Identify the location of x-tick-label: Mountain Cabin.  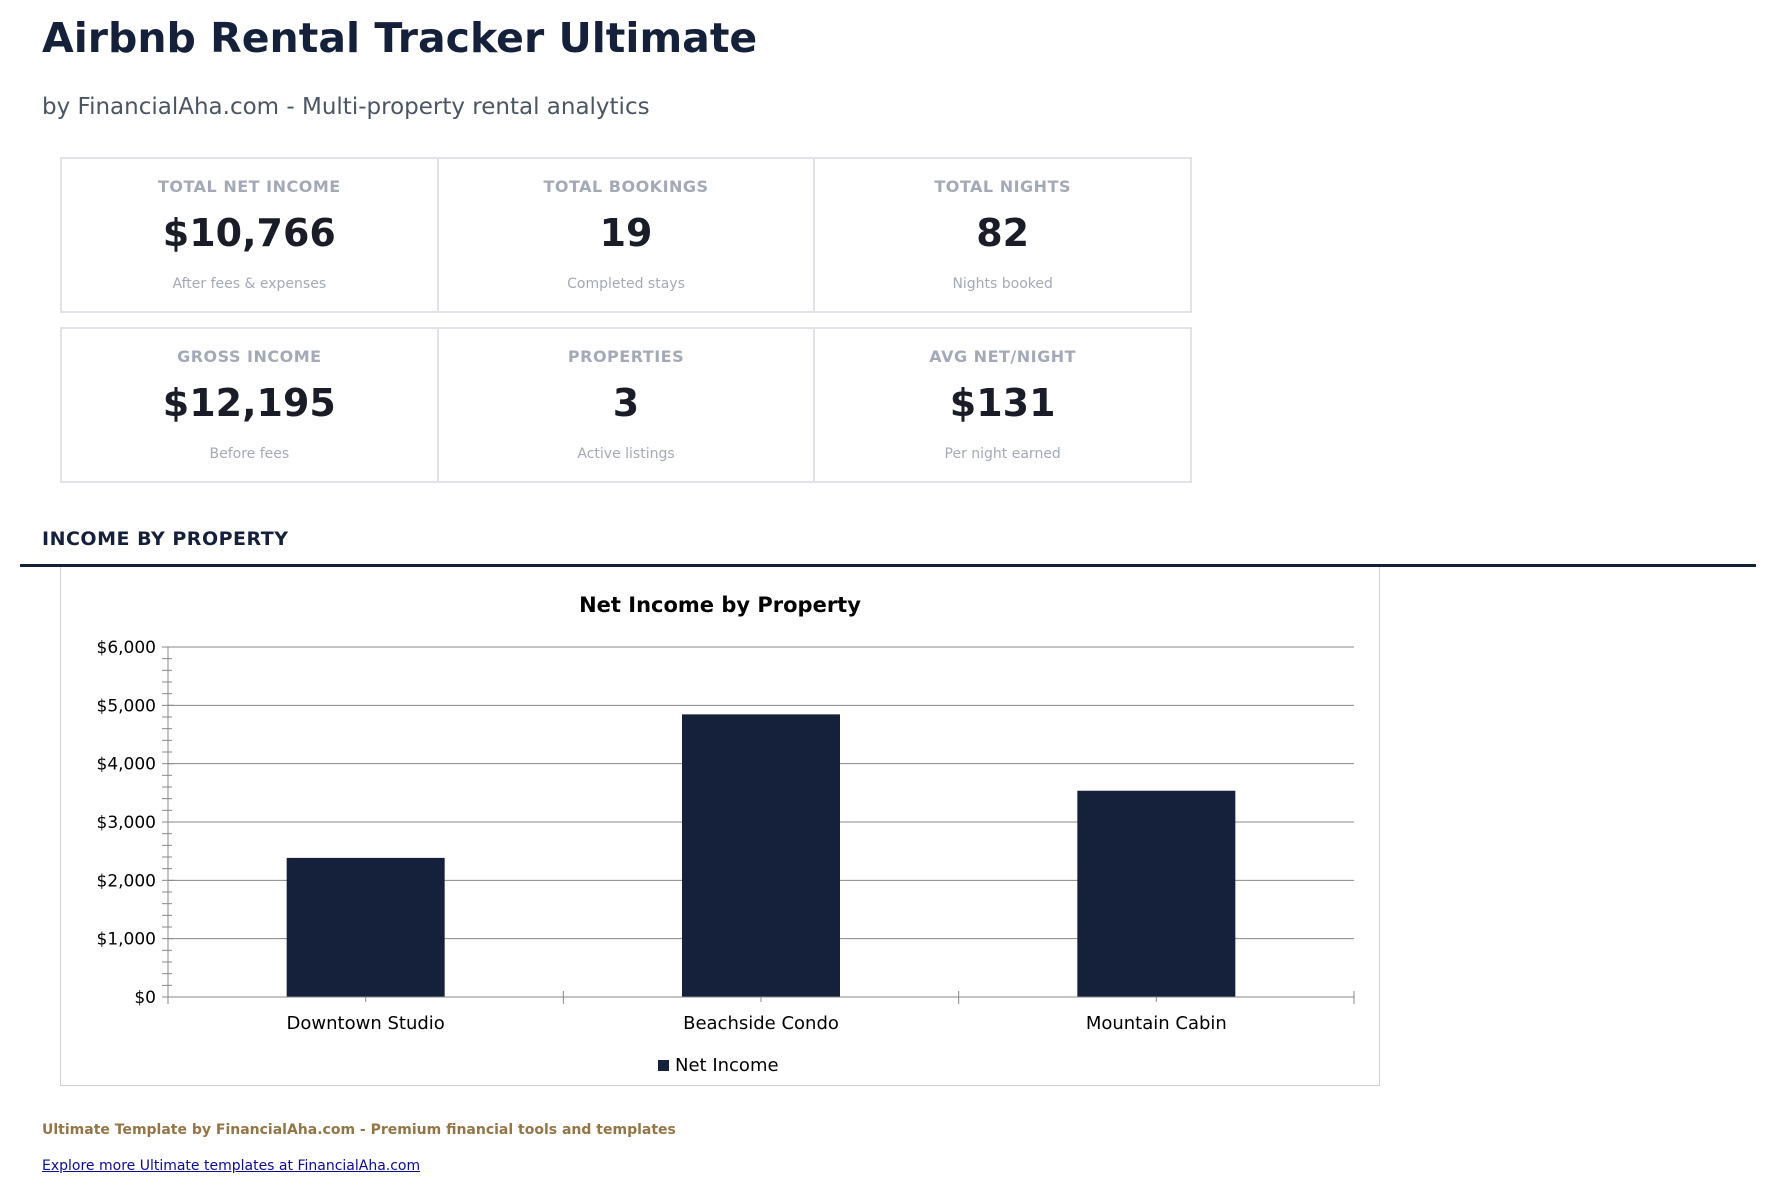
(1156, 1023).